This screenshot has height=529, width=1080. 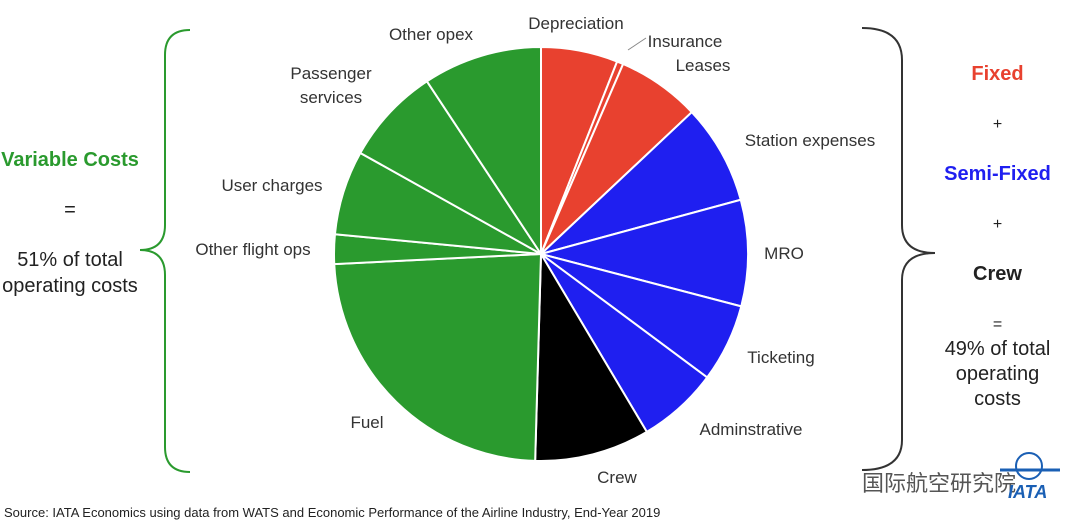 What do you see at coordinates (70, 273) in the screenshot?
I see `share-text: 51% of total operating costs` at bounding box center [70, 273].